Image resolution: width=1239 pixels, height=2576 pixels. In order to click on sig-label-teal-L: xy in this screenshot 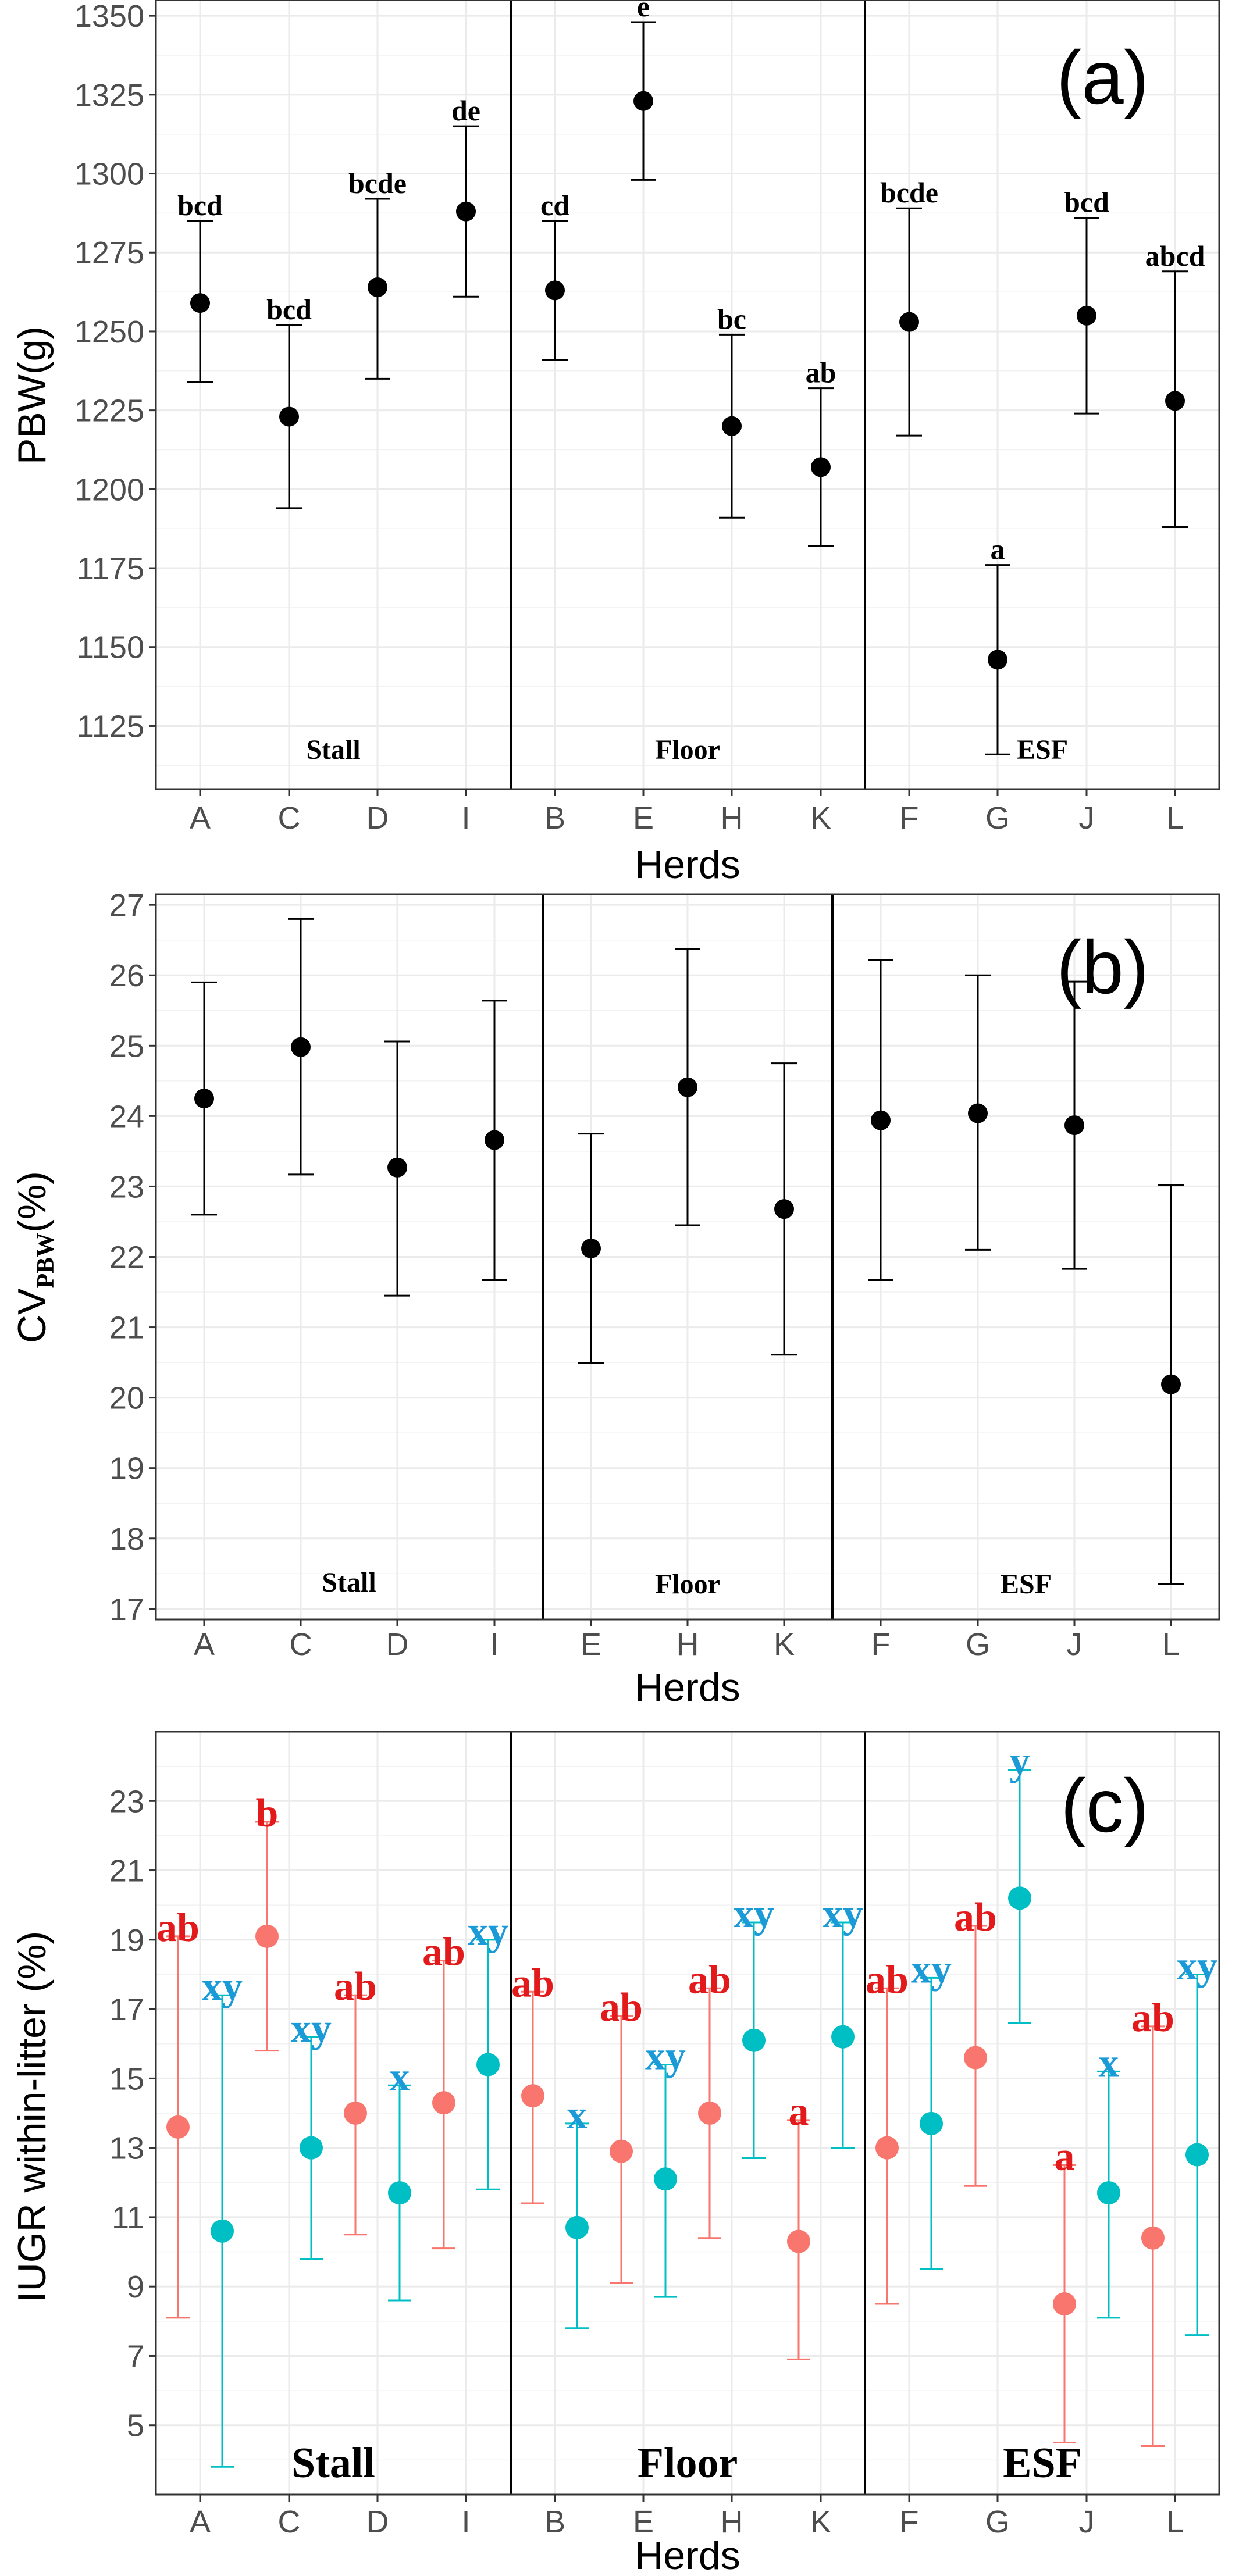, I will do `click(1197, 1965)`.